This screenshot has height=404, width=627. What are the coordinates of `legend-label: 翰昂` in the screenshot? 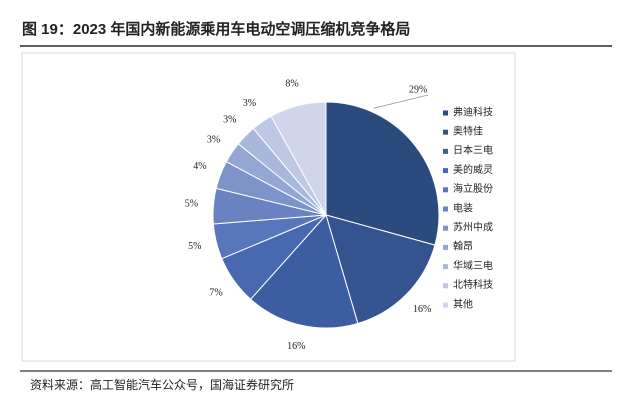 It's located at (463, 246).